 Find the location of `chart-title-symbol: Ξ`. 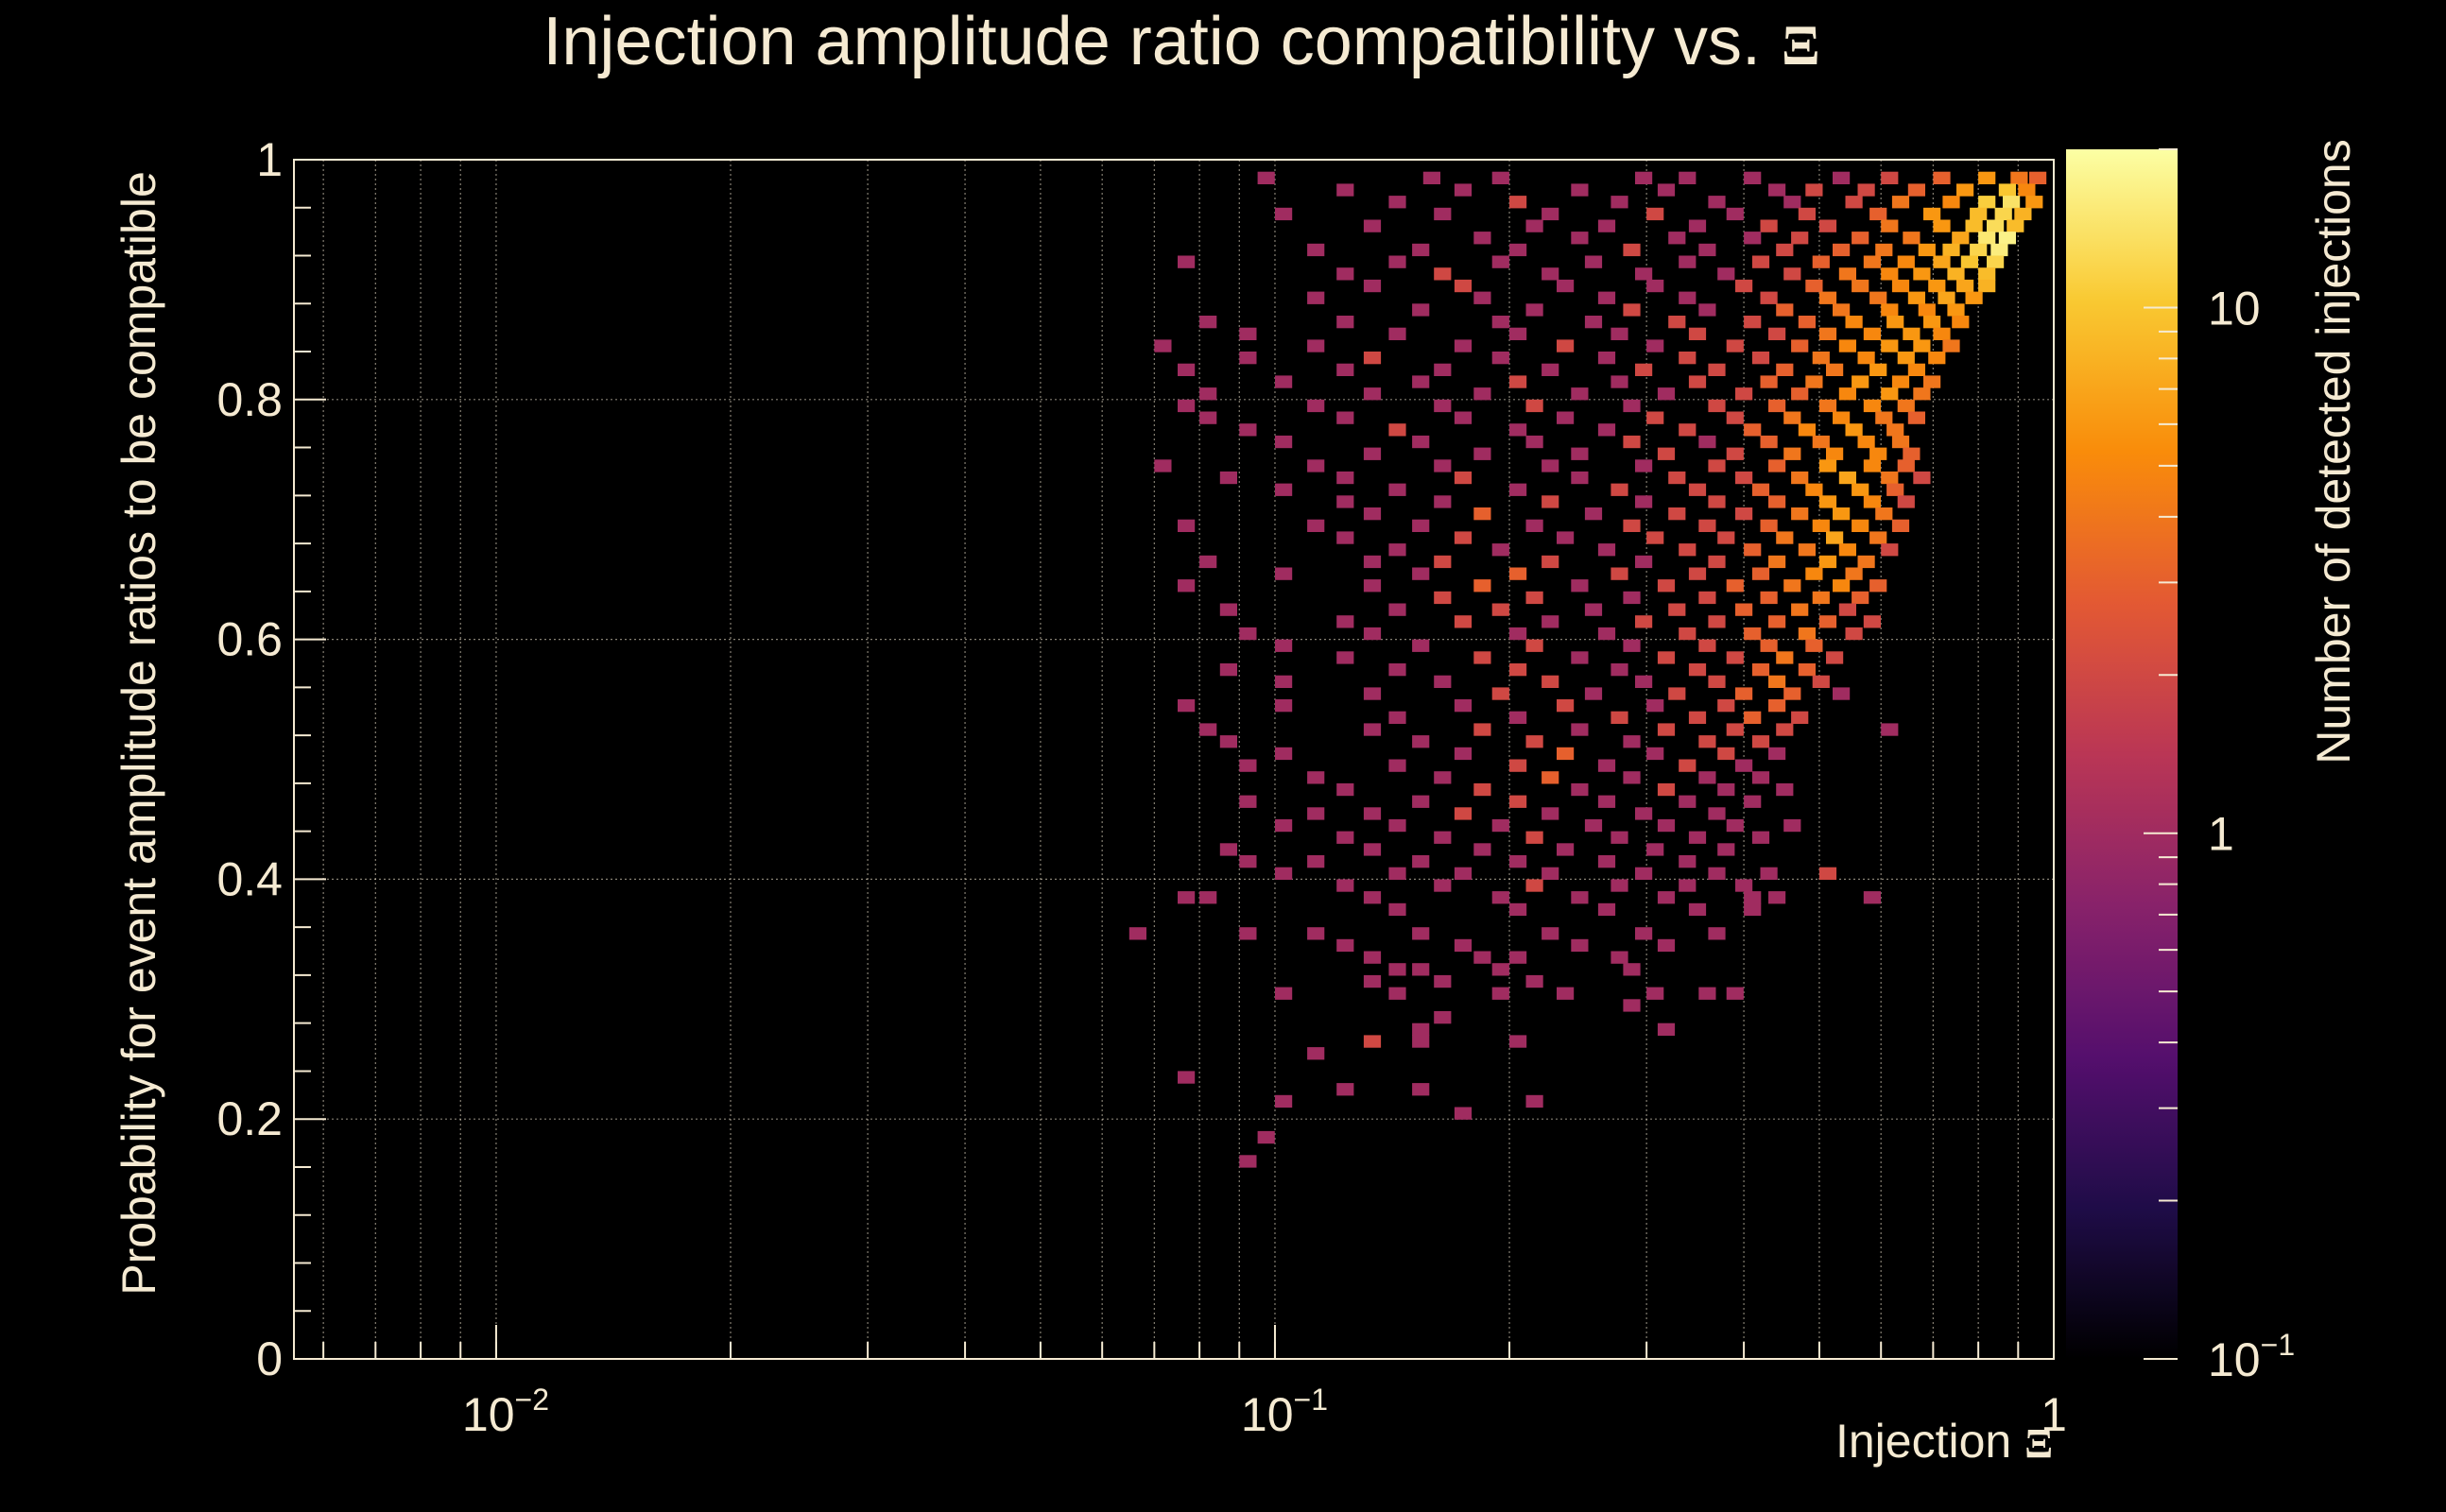

chart-title-symbol: Ξ is located at coordinates (1801, 45).